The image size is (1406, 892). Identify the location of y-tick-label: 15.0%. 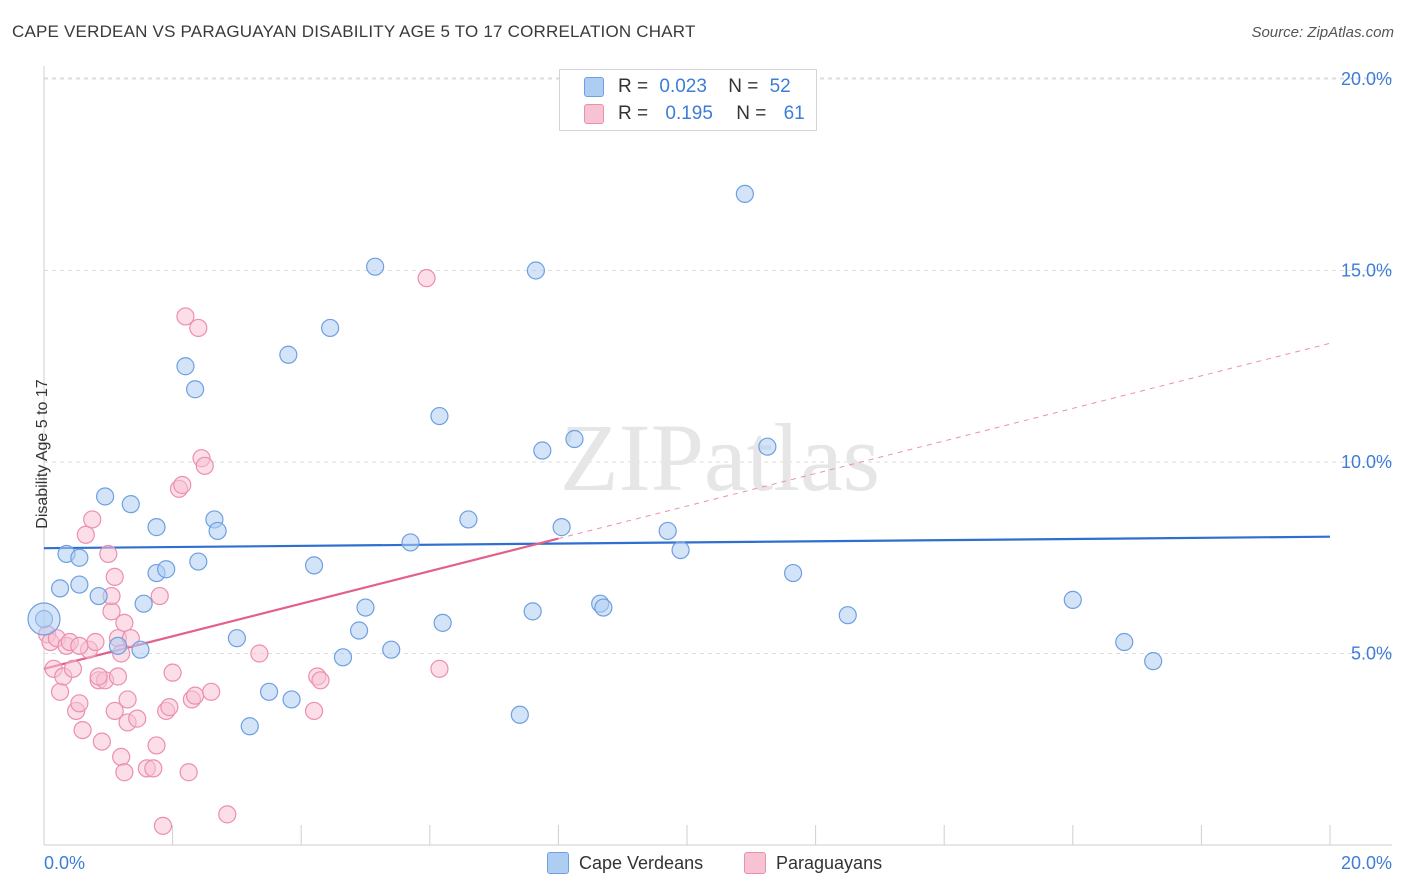
(1366, 271).